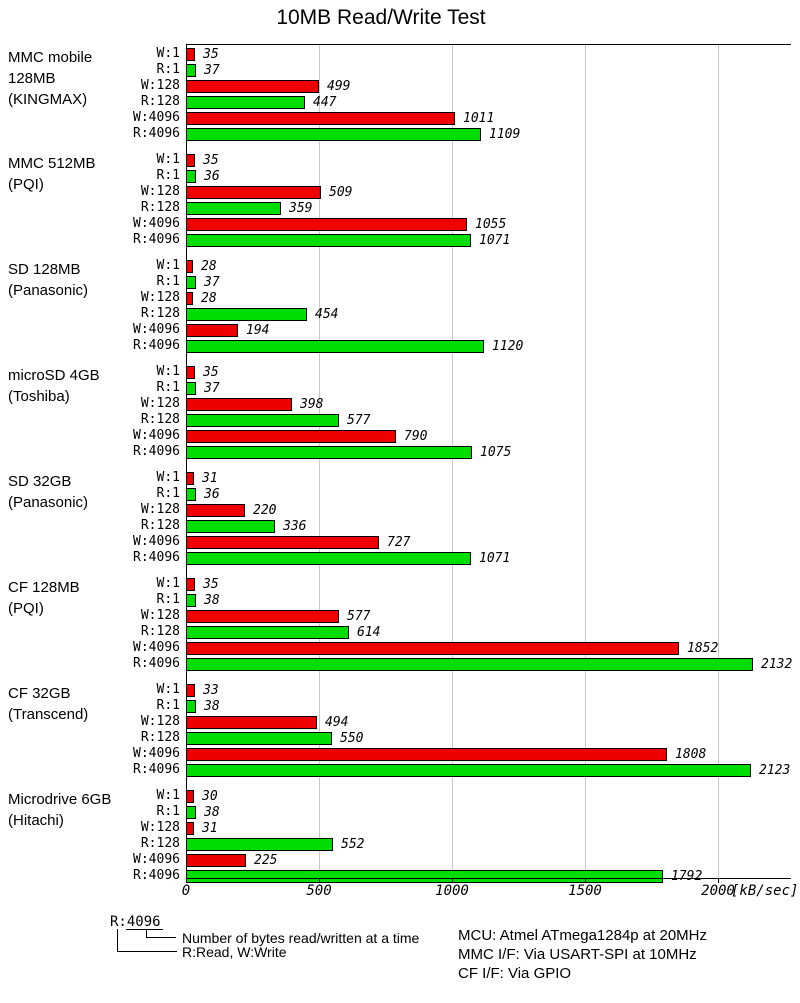  Describe the element at coordinates (703, 648) in the screenshot. I see `bar-value-label: 1852` at that location.